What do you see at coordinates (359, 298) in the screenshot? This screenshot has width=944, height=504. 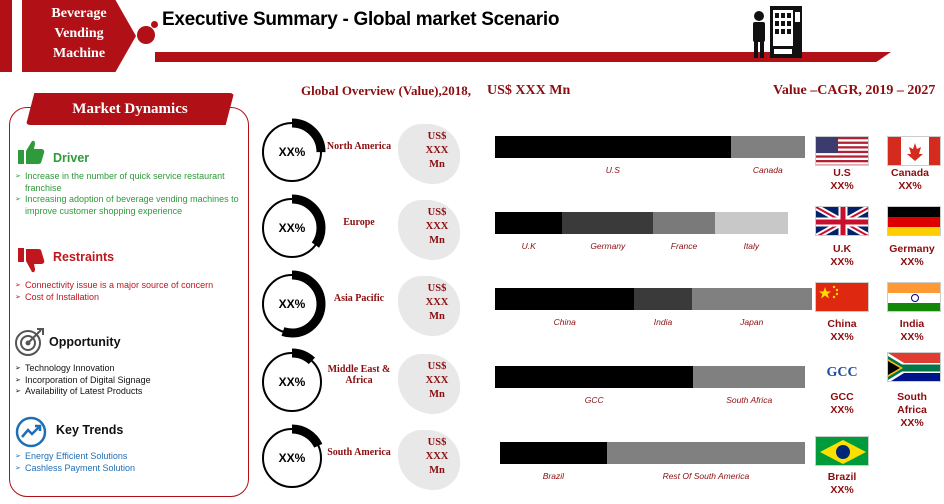 I see `region-name: Asia Pacific` at bounding box center [359, 298].